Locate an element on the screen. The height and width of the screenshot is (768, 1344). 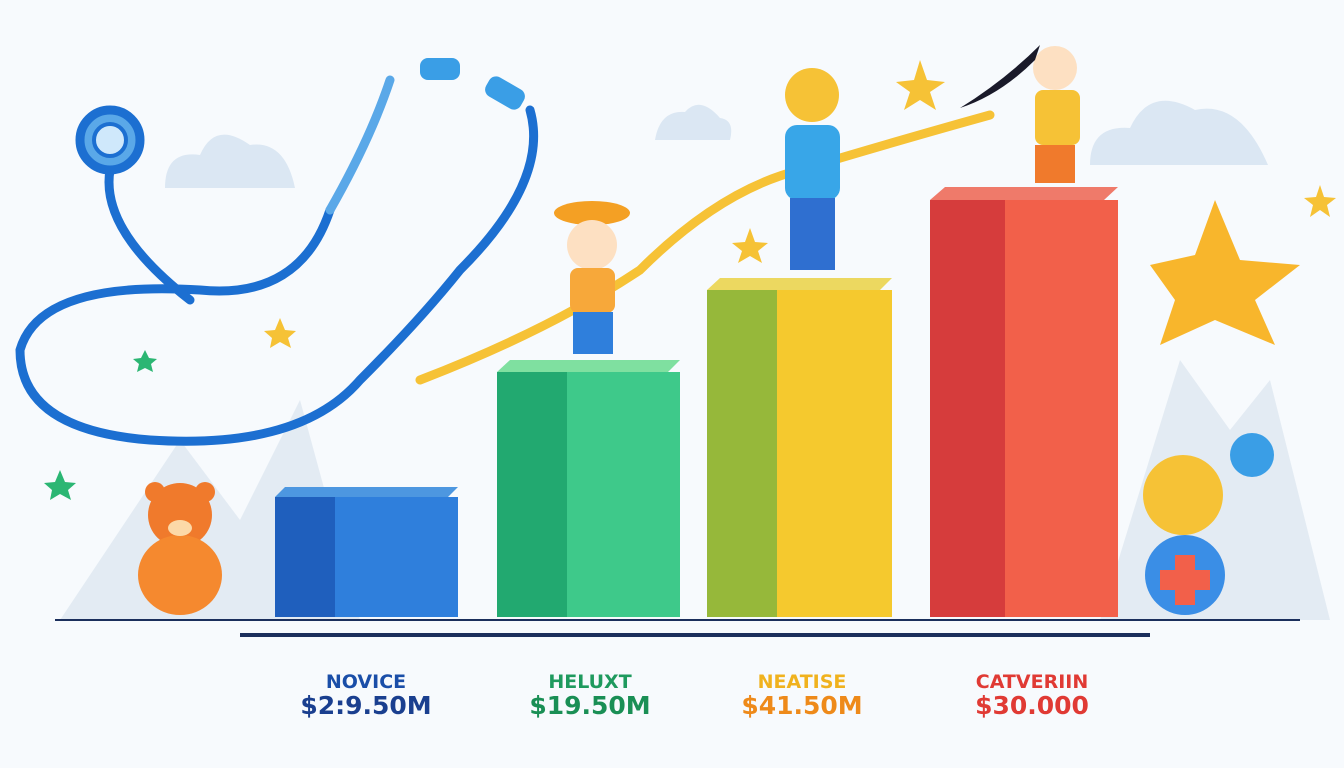
green-block is located at coordinates (588, 488).